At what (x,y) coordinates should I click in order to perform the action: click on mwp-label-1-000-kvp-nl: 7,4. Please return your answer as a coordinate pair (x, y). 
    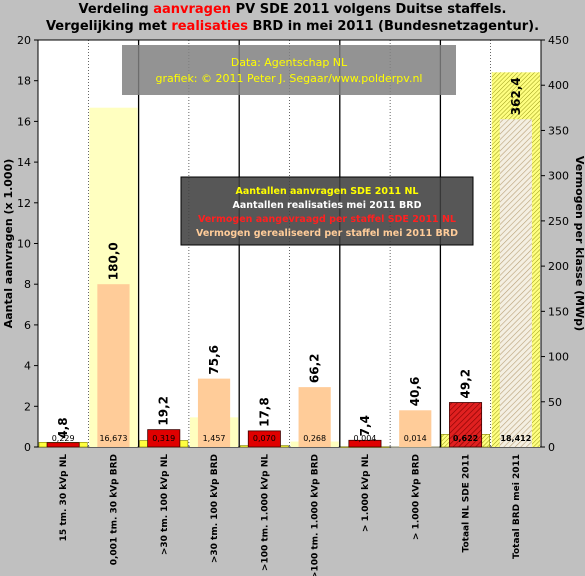
    Looking at the image, I should click on (365, 425).